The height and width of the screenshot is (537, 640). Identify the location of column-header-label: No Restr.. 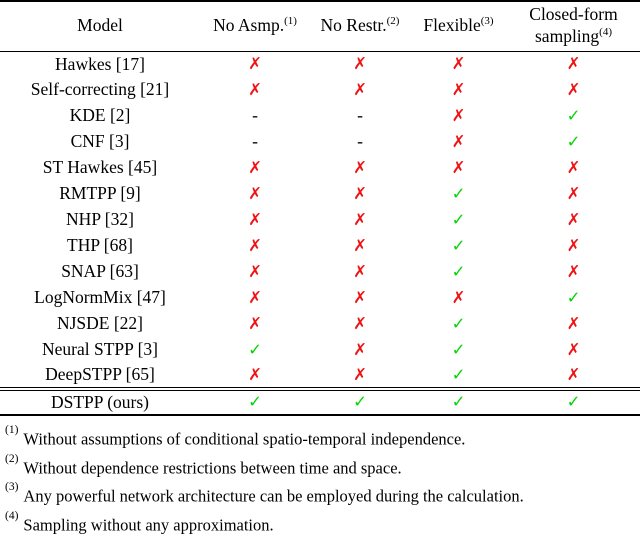
(354, 25).